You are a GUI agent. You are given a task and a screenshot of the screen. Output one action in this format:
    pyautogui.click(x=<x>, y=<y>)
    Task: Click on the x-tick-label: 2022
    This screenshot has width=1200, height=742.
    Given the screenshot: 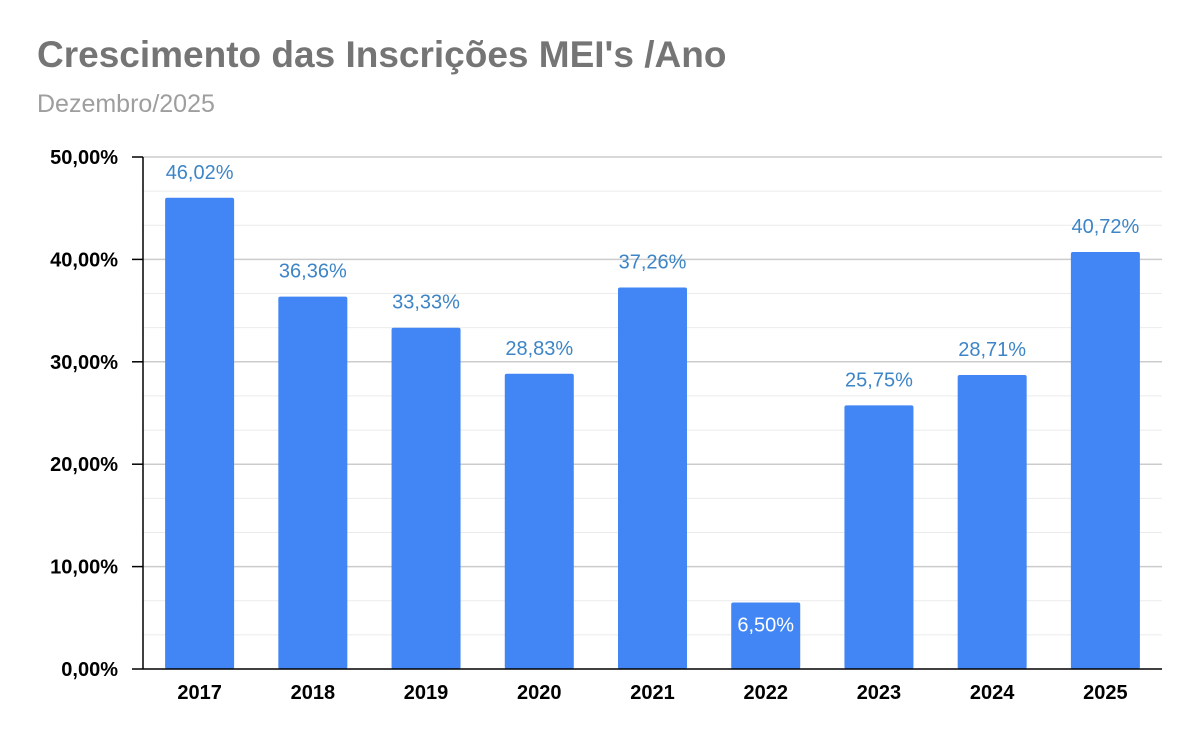 What is the action you would take?
    pyautogui.click(x=765, y=693)
    